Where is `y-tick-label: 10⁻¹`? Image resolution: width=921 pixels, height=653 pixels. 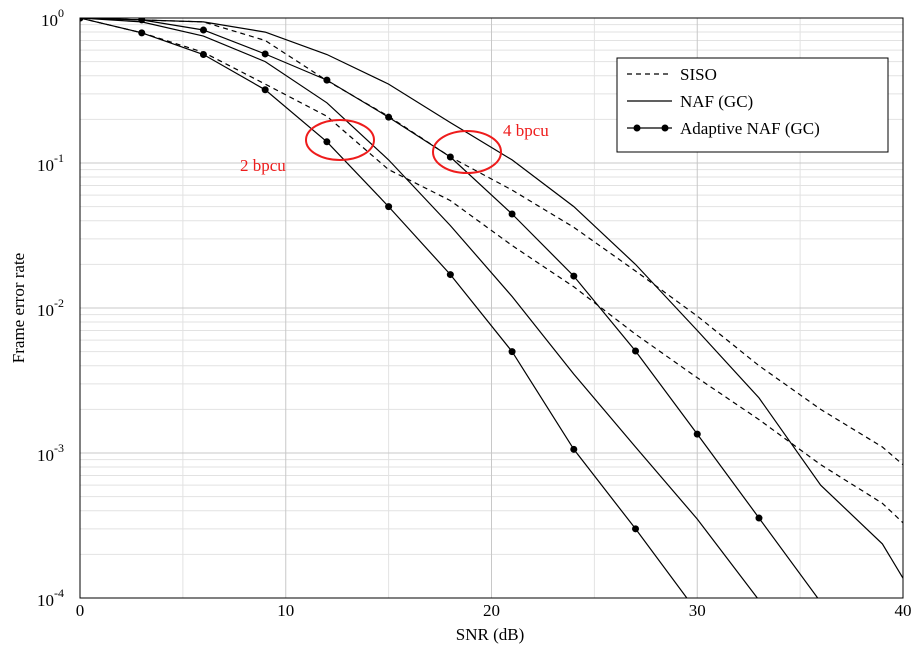
y-tick-label: 10⁻¹ is located at coordinates (50, 163).